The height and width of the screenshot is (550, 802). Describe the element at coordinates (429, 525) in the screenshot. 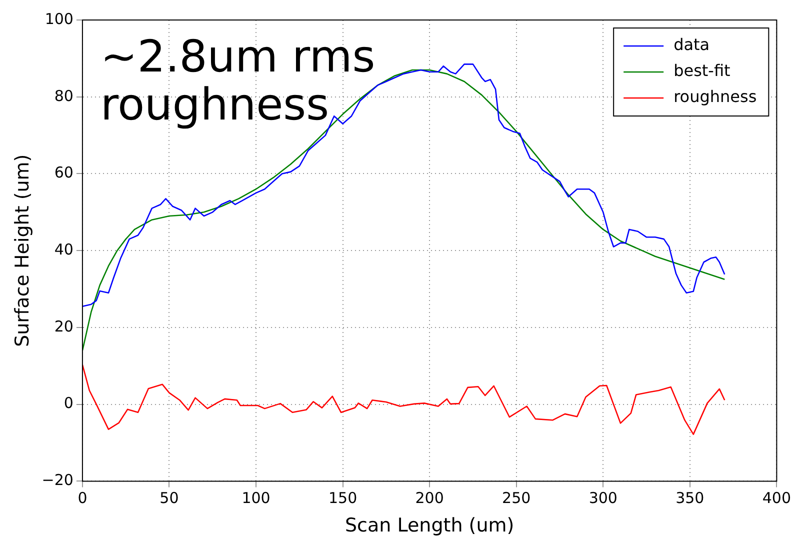

I see `x-axis-title: Scan Length (um)` at that location.